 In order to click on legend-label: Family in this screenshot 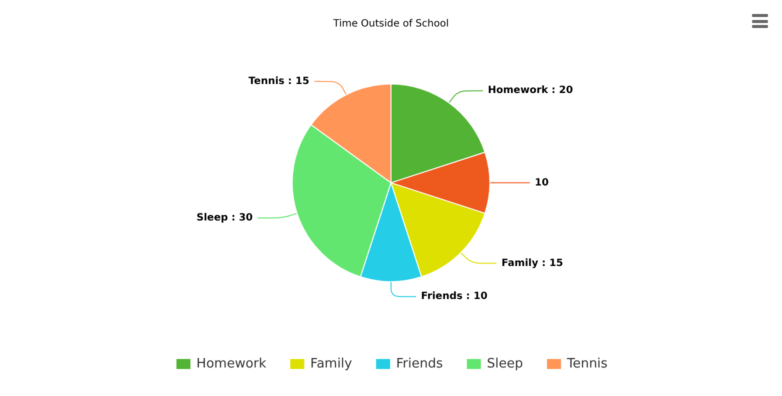, I will do `click(331, 364)`.